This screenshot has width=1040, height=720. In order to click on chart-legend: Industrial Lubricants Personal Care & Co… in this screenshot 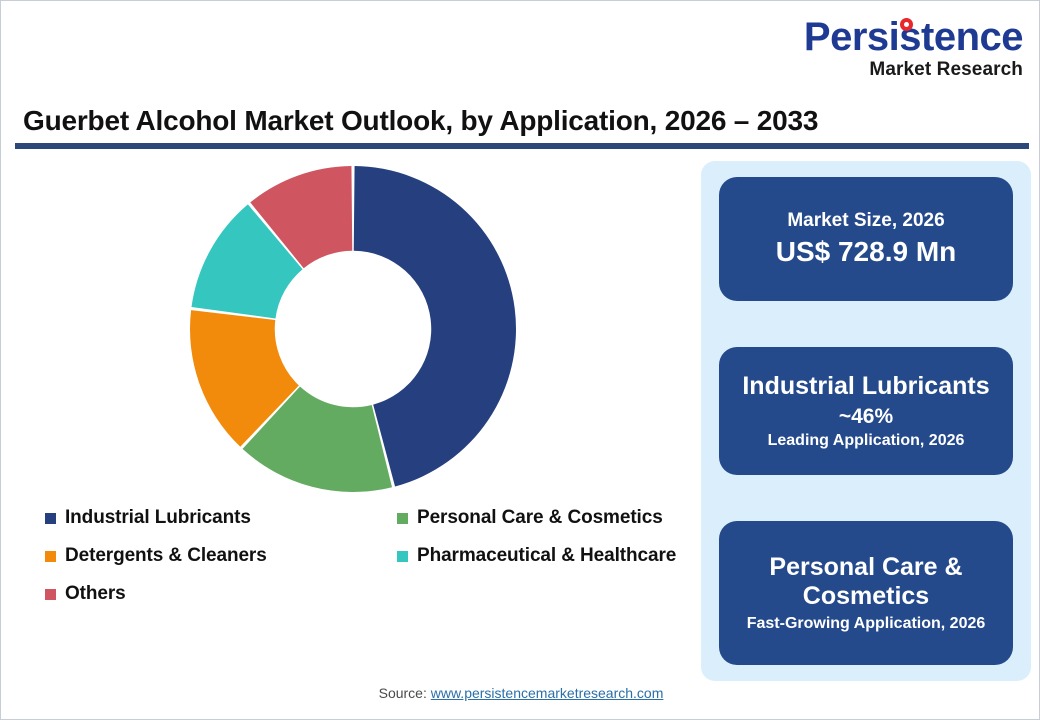, I will do `click(375, 564)`.